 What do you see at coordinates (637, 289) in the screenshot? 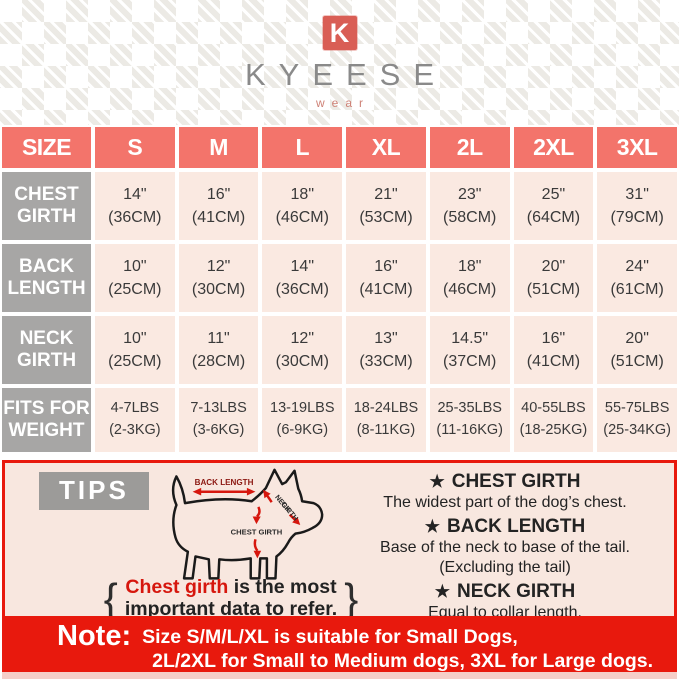
I see `cell-cm: (61CM)` at bounding box center [637, 289].